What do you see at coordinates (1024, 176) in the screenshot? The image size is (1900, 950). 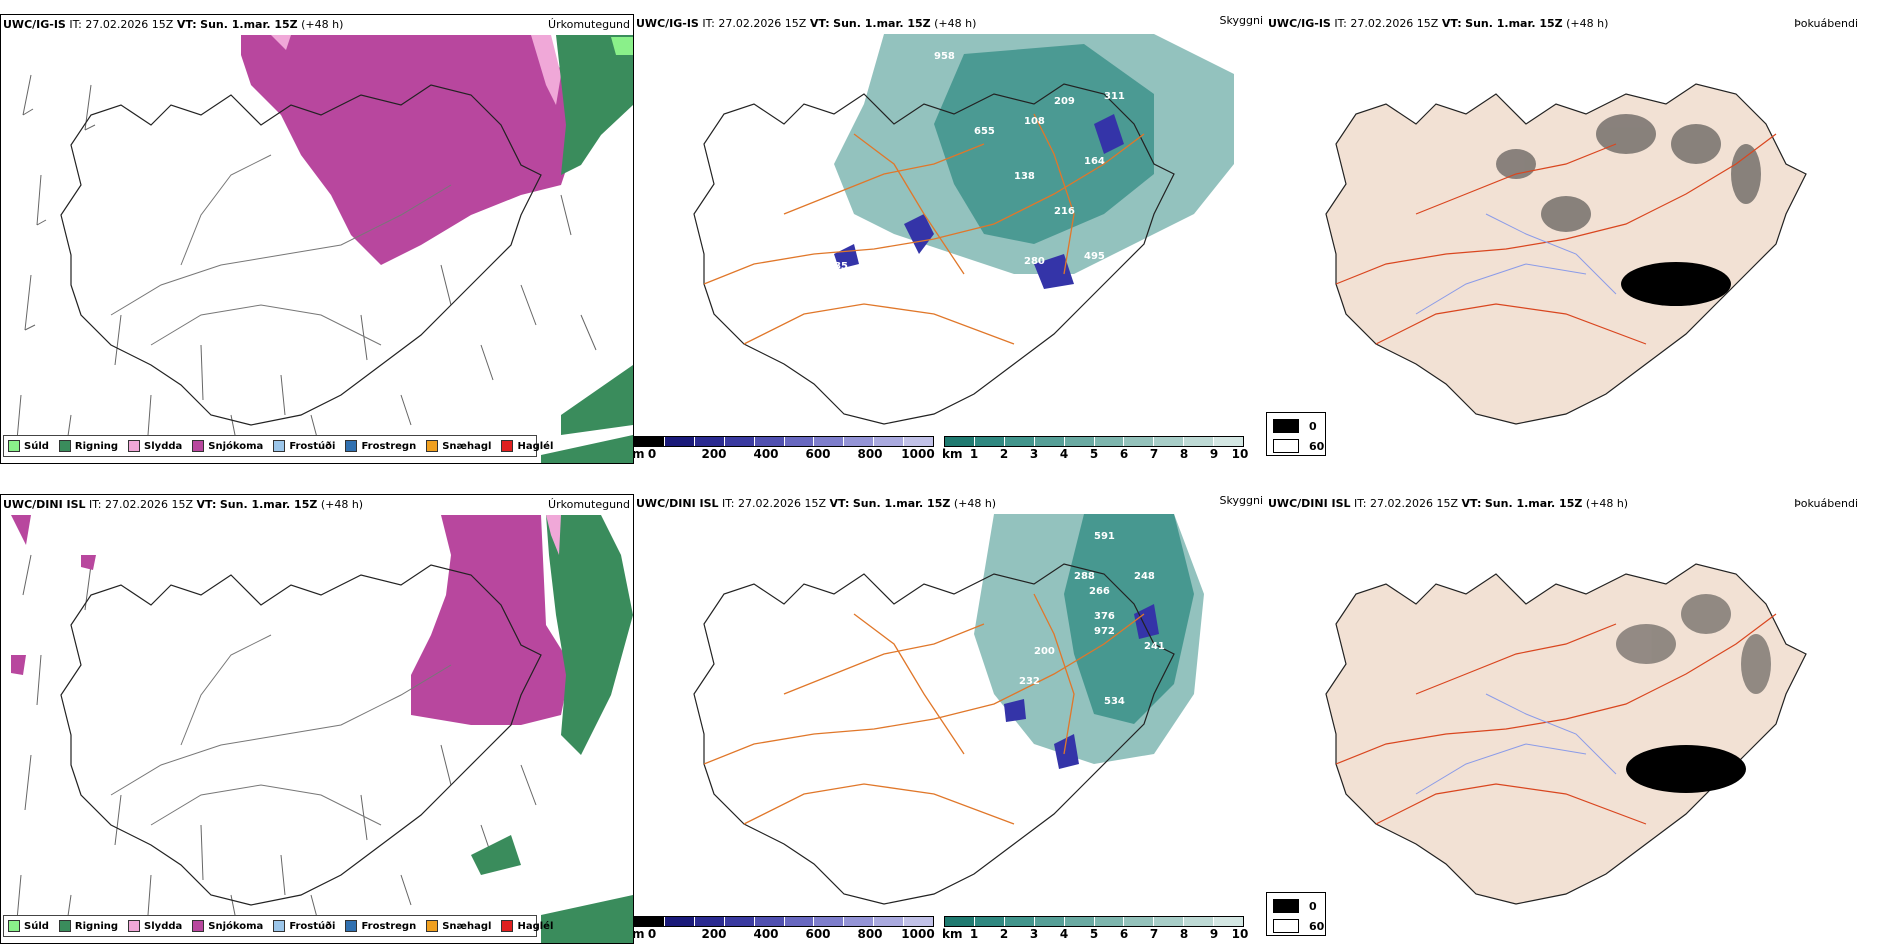 I see `cloud-label: 138` at bounding box center [1024, 176].